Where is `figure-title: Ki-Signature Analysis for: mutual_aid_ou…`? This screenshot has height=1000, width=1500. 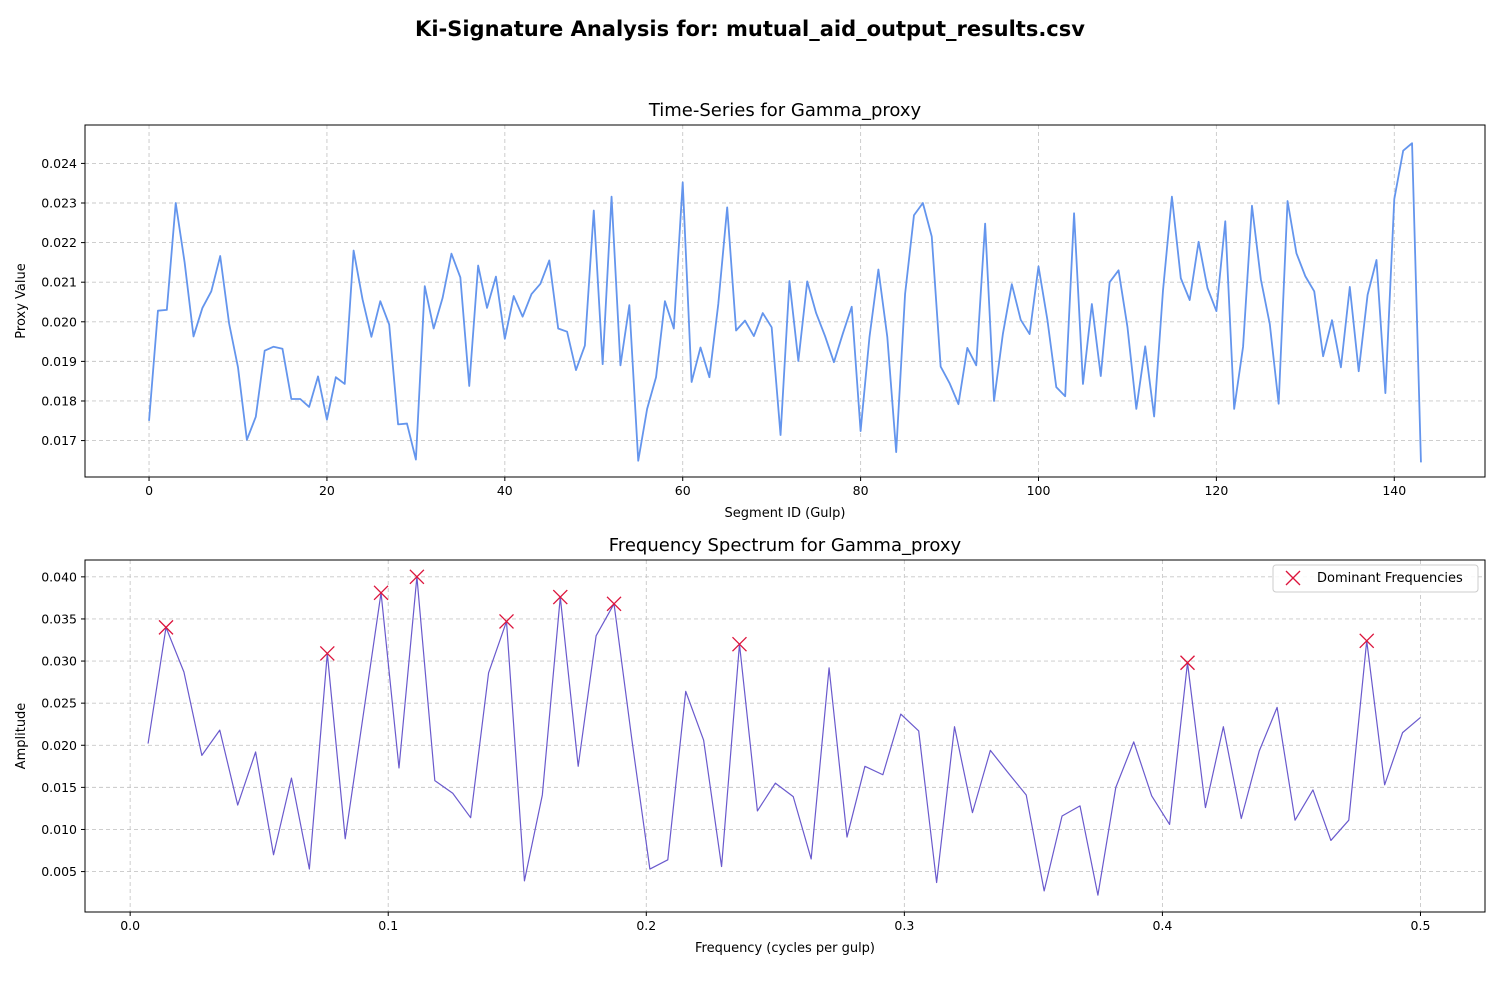 figure-title: Ki-Signature Analysis for: mutual_aid_ou… is located at coordinates (750, 29).